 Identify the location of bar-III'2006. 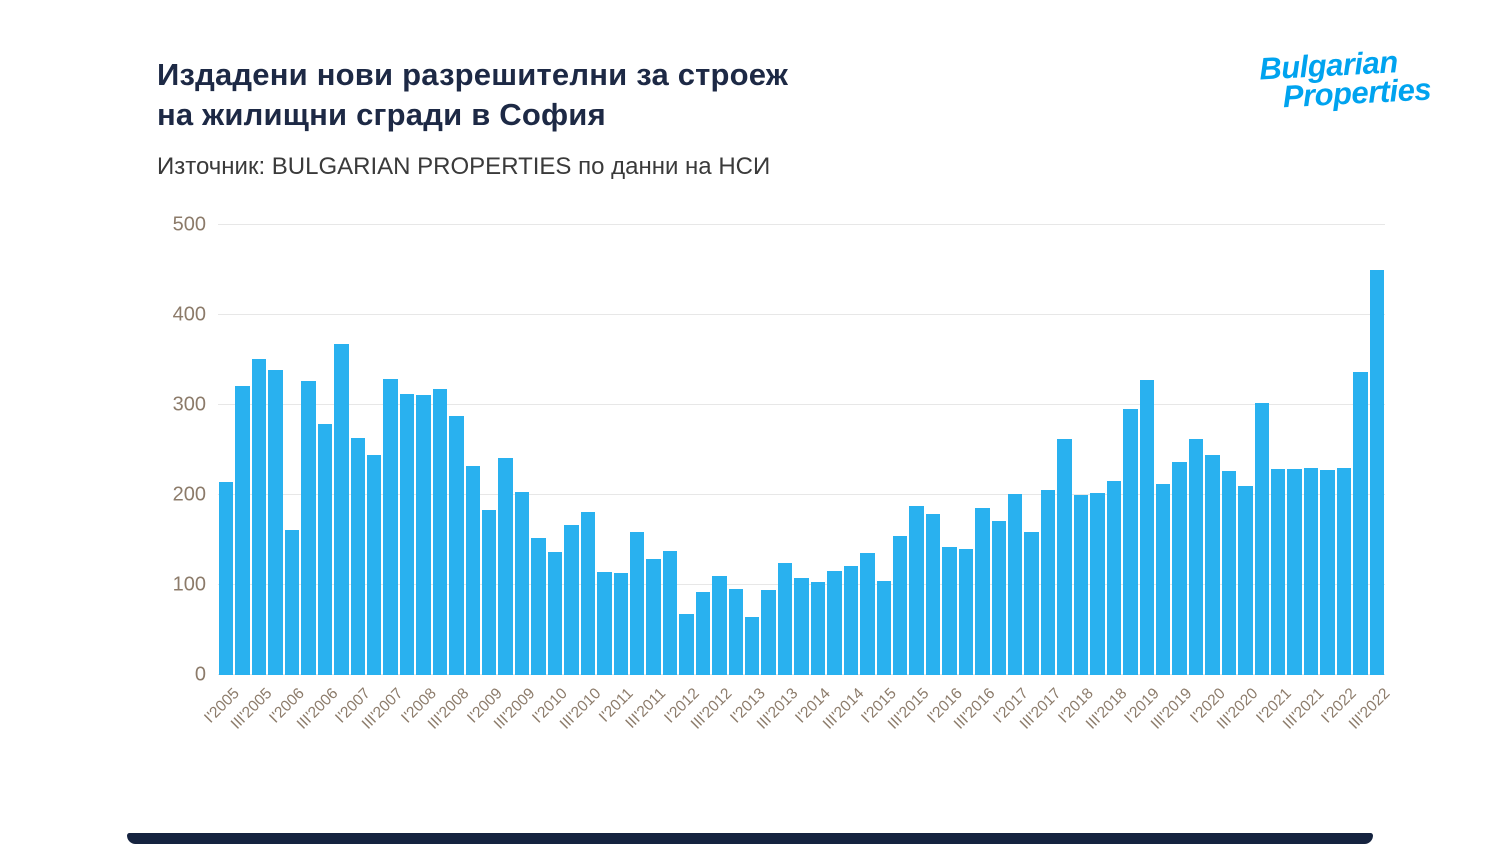
(325, 549).